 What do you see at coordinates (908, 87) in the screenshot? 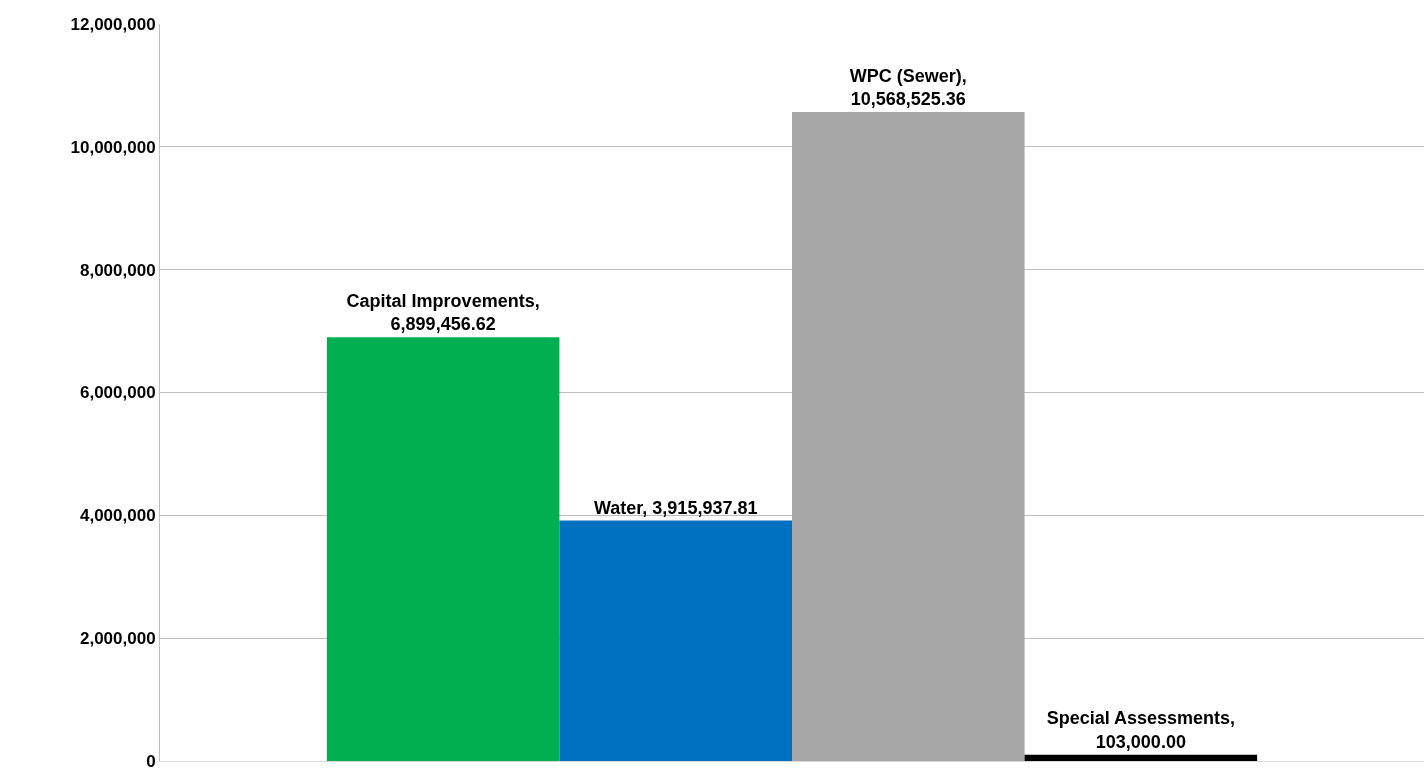
I see `data-label: WPC (Sewer), 10,568,525.36` at bounding box center [908, 87].